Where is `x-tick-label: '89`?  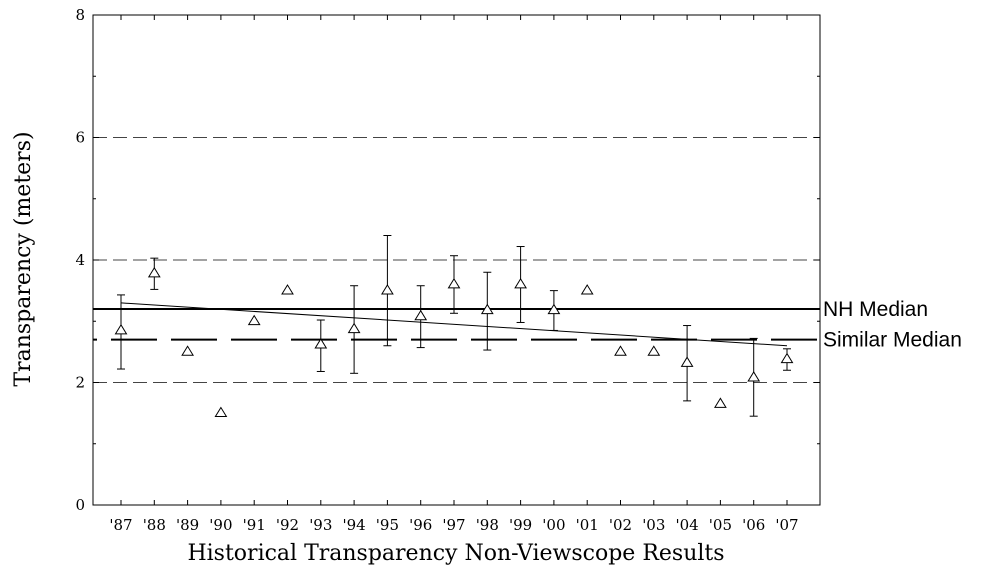 x-tick-label: '89 is located at coordinates (187, 525).